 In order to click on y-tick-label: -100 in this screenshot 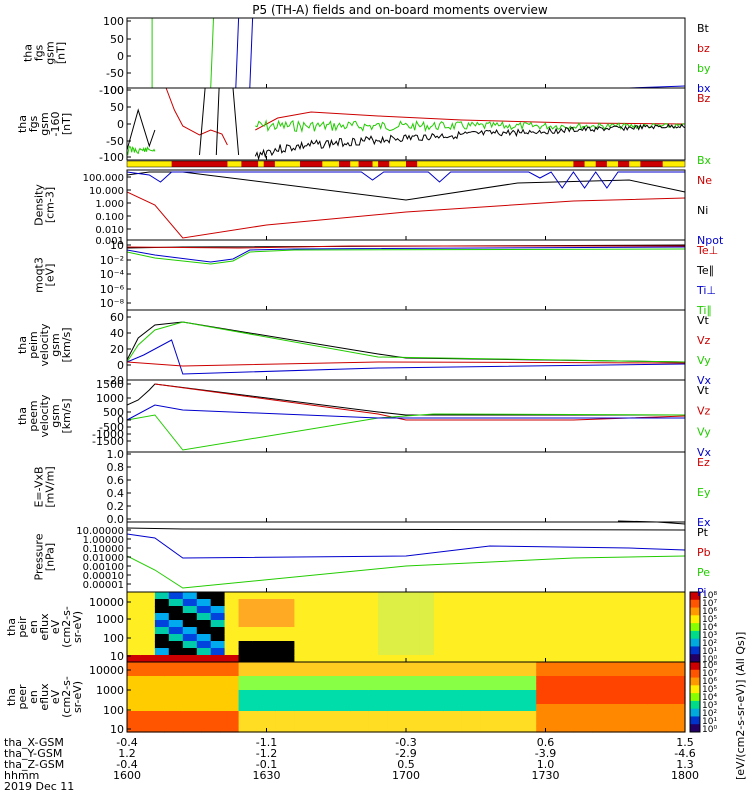, I will do `click(111, 90)`.